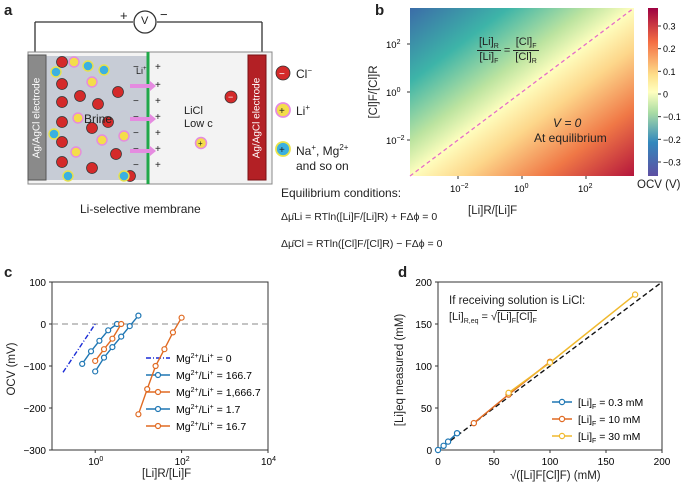  Describe the element at coordinates (283, 110) in the screenshot. I see `li-legend-icon` at that location.